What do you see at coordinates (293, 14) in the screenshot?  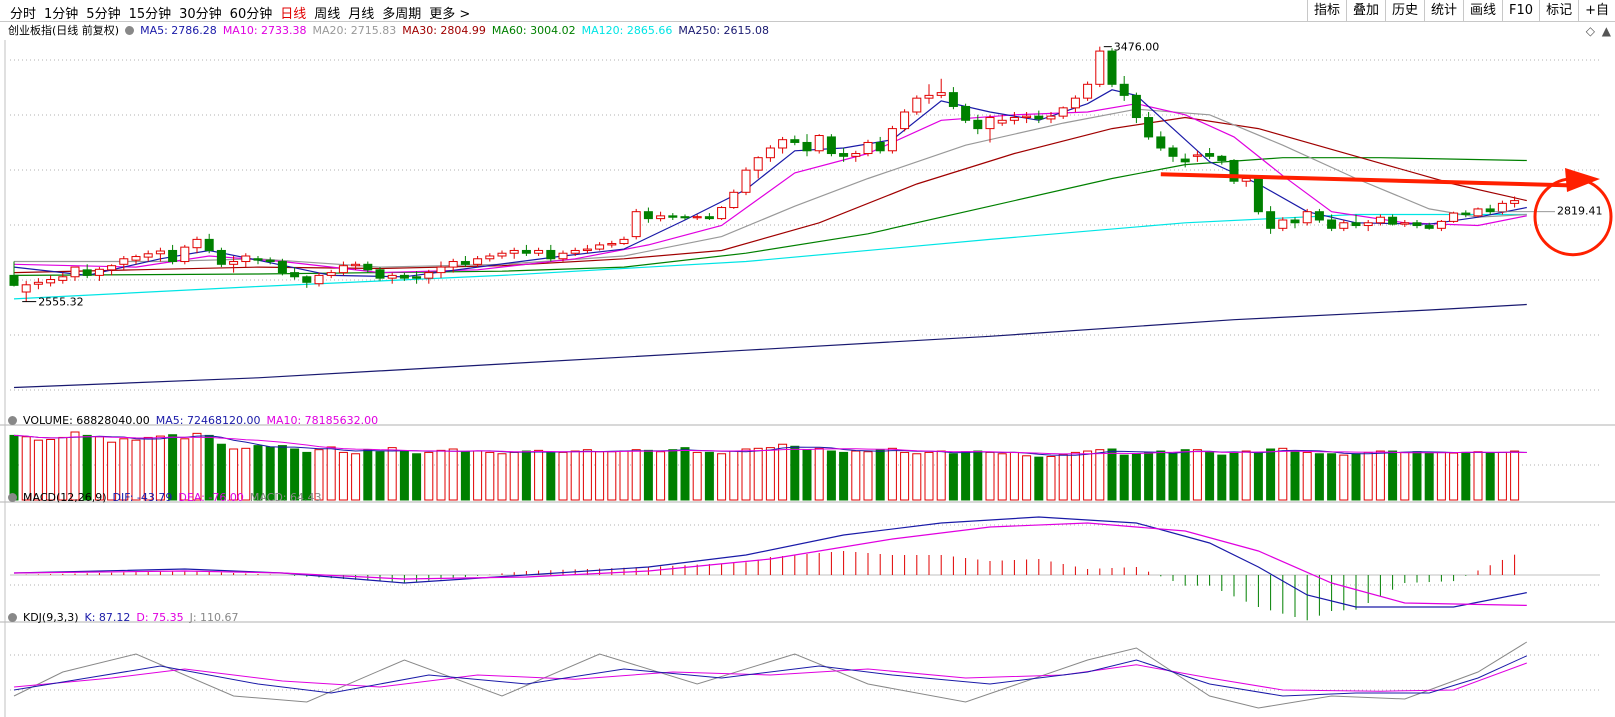 I see `period-tab-6: 日线` at bounding box center [293, 14].